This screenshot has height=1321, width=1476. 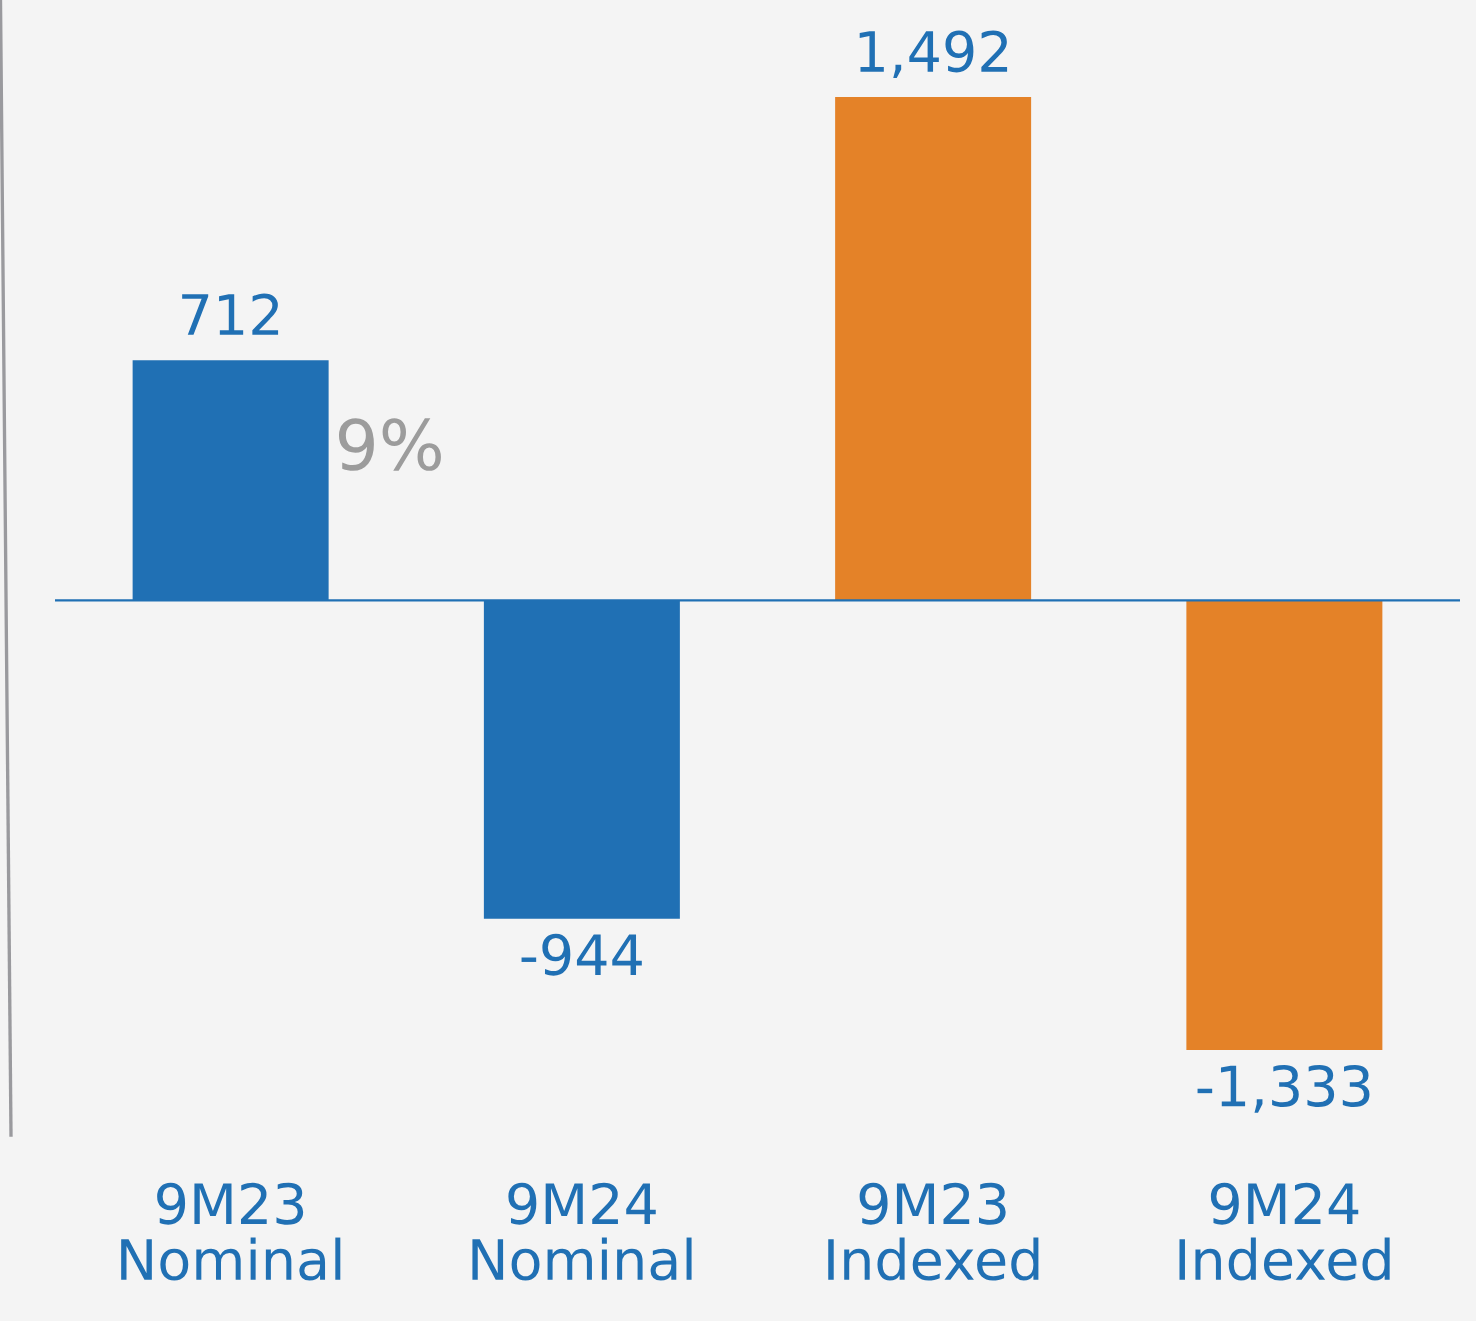 I want to click on x-tick-label: 9M23 Nominal, so click(x=231, y=1231).